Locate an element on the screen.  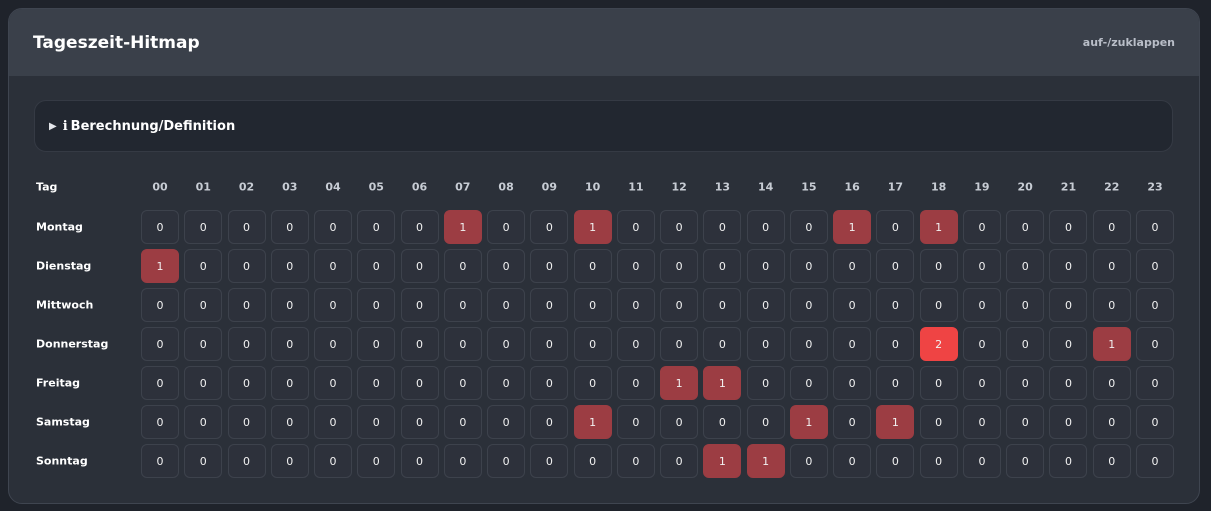
heatmap-cell: 2 is located at coordinates (938, 344).